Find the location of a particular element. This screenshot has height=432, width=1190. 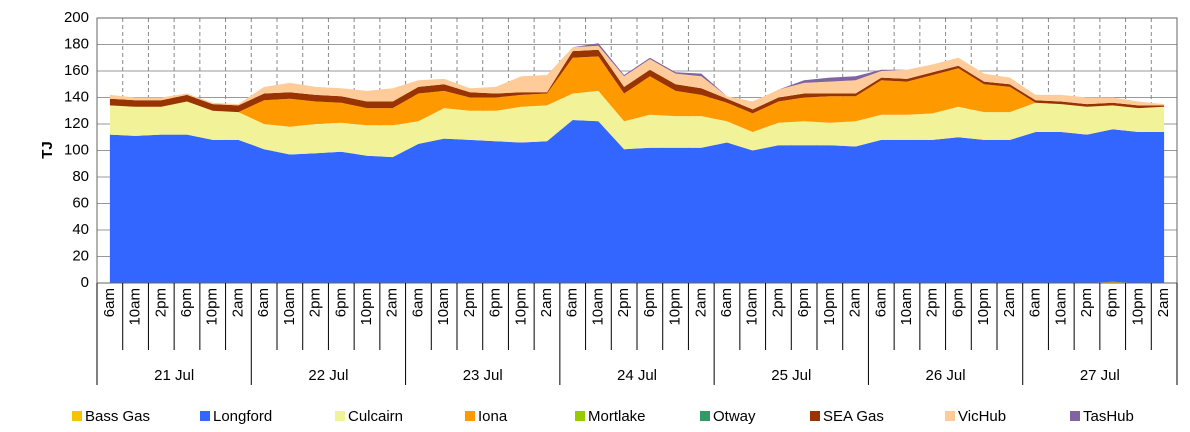

y-tick-label: 20 is located at coordinates (80, 255).